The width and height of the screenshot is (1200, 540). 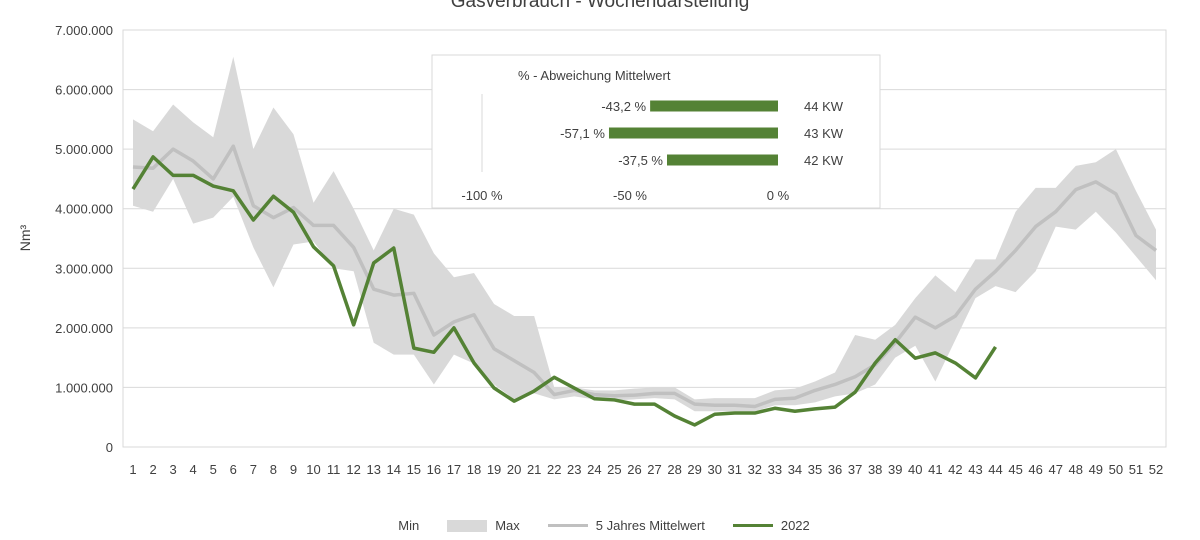 I want to click on x-tick-label: 28, so click(x=674, y=469).